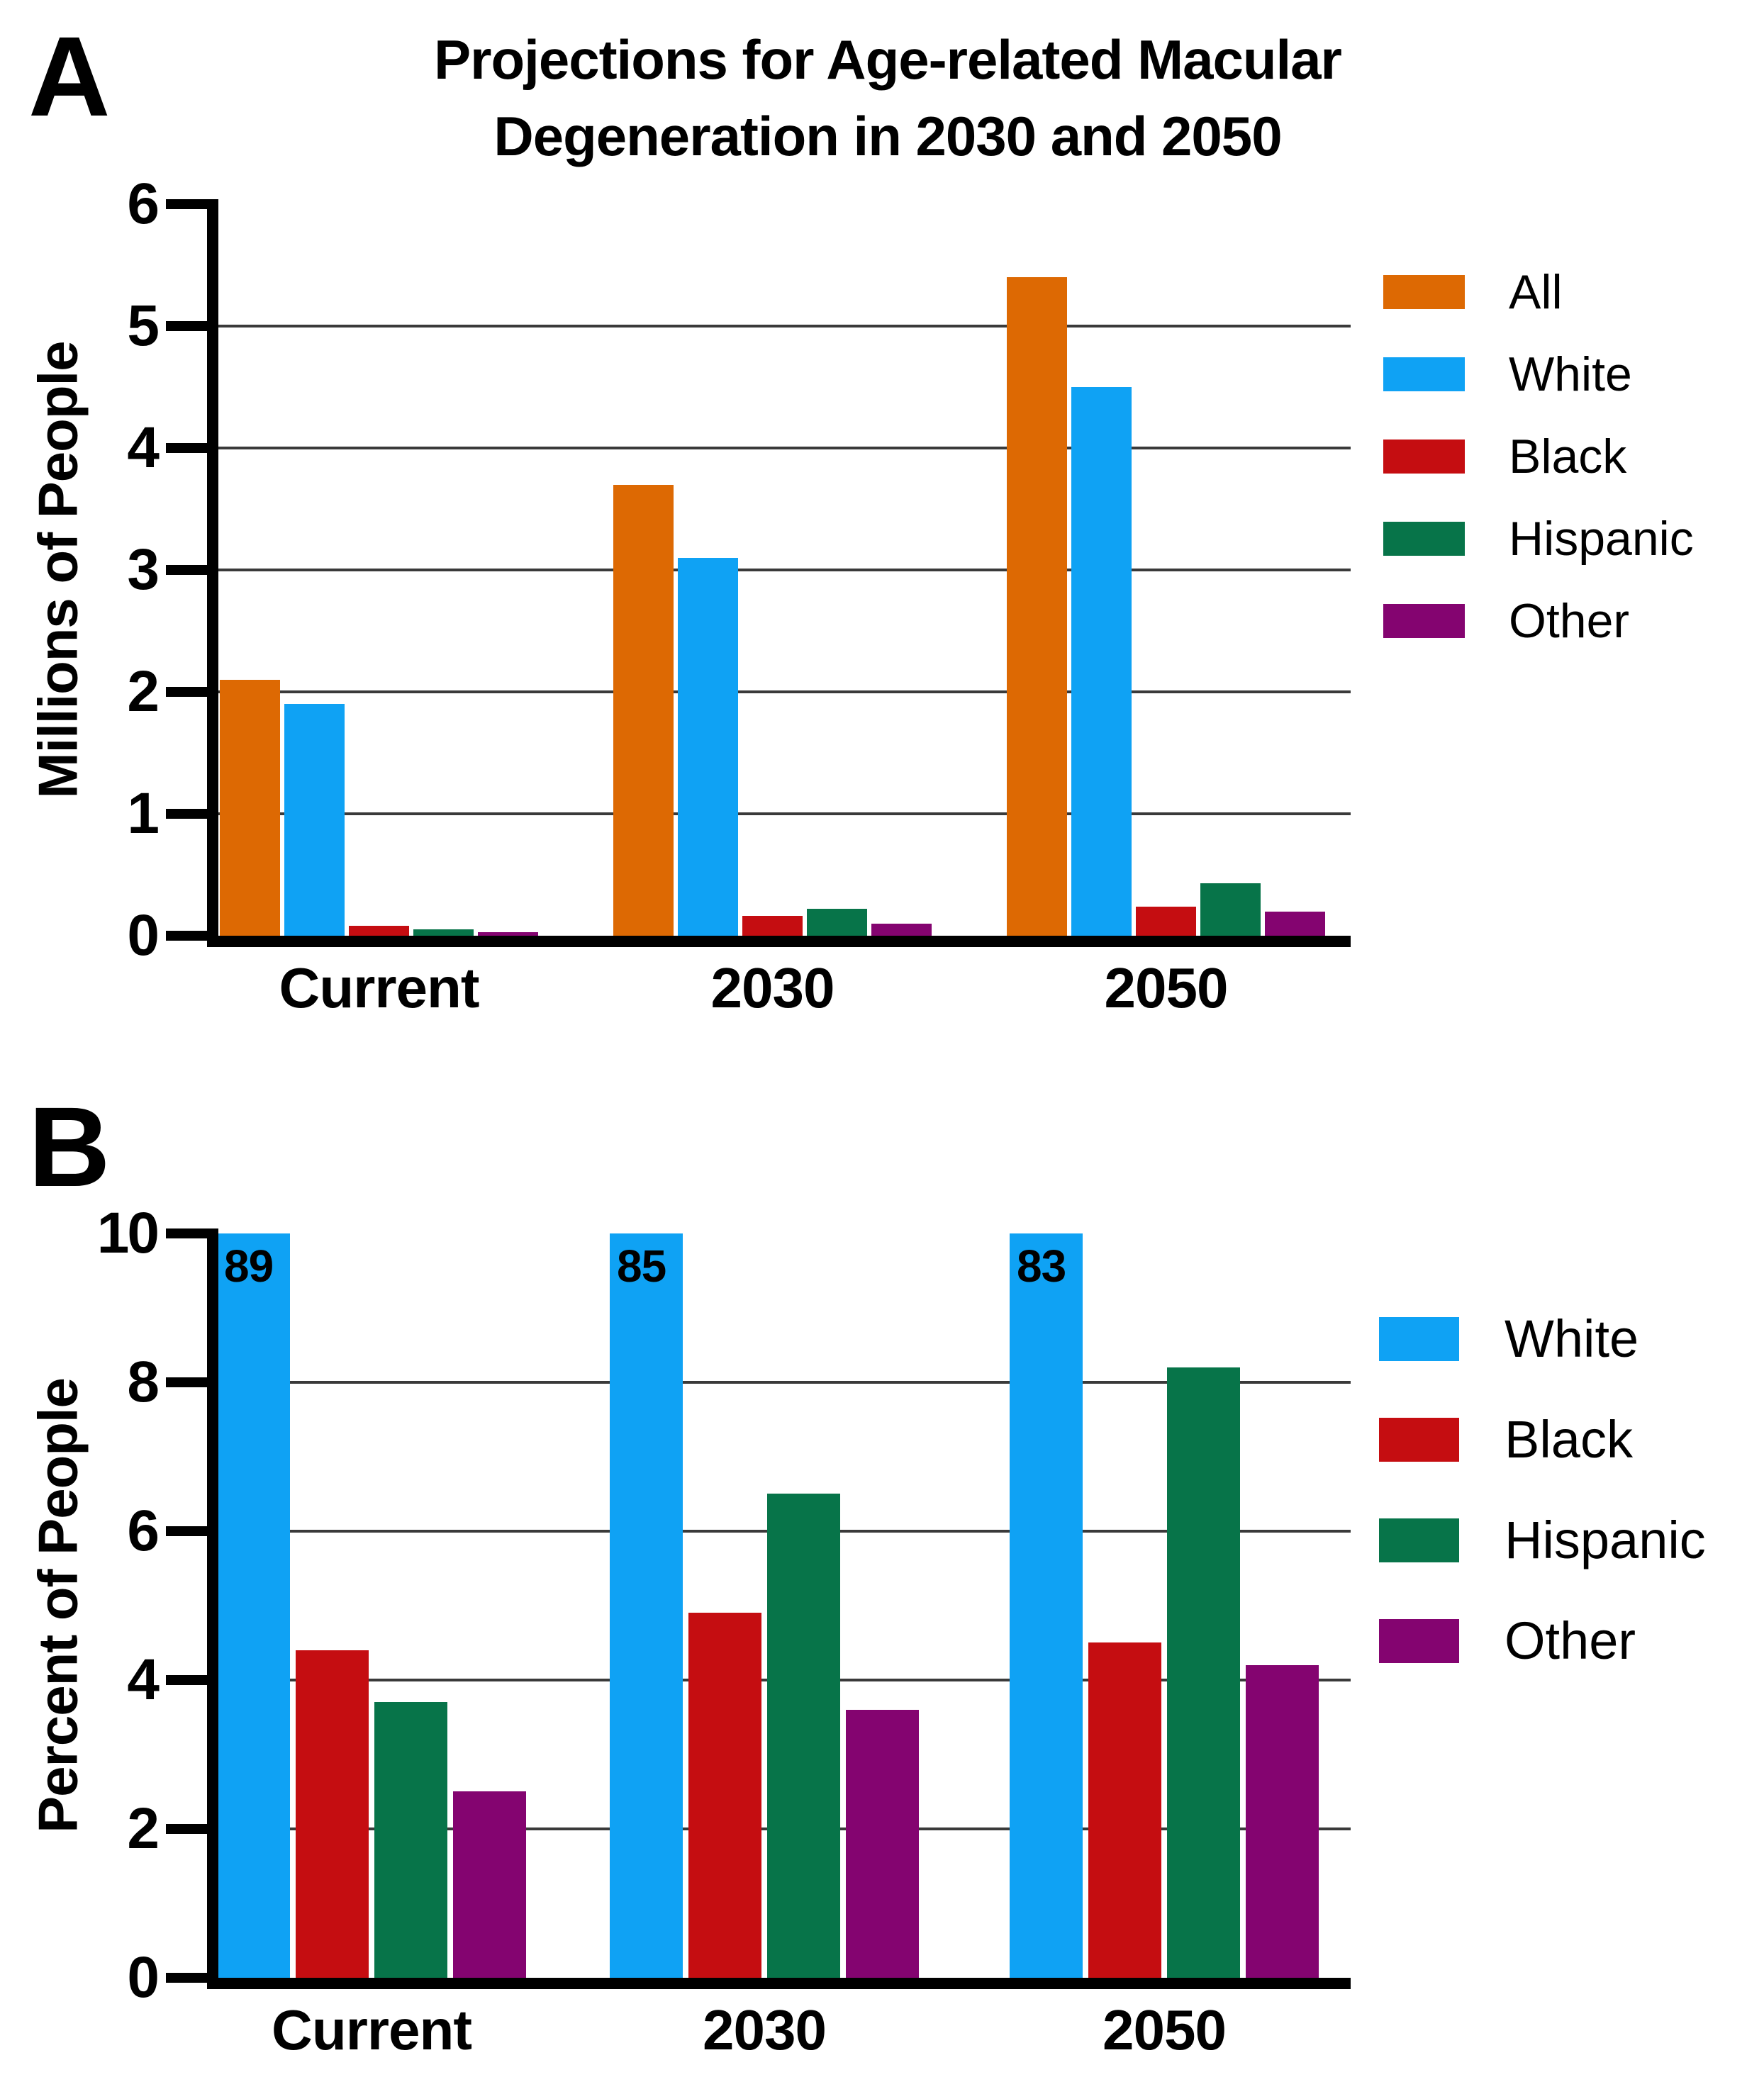  Describe the element at coordinates (372, 2029) in the screenshot. I see `x-category-label-b-current: Current` at that location.